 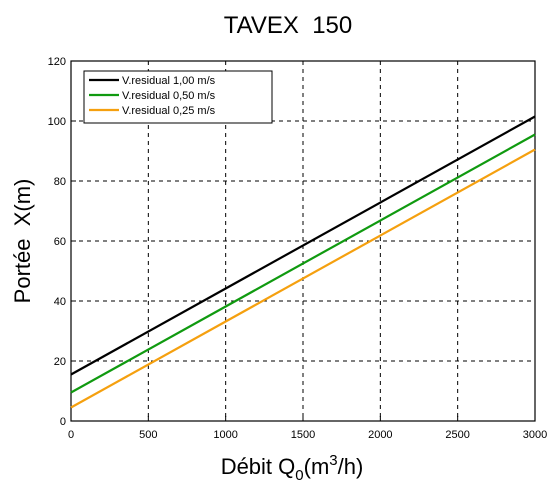 I want to click on x-tick-labels: 0 500 1000 1500 2000 2500 3000, so click(x=307, y=435).